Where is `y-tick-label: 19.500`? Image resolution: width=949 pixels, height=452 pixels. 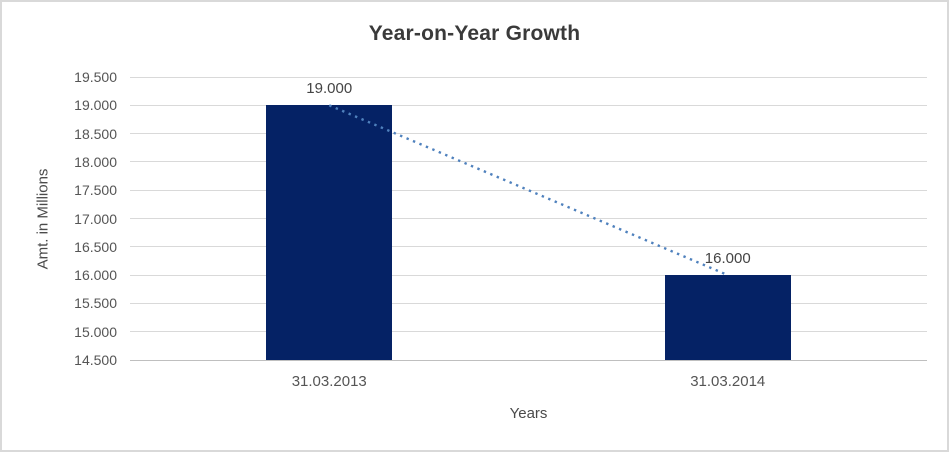 y-tick-label: 19.500 is located at coordinates (95, 77).